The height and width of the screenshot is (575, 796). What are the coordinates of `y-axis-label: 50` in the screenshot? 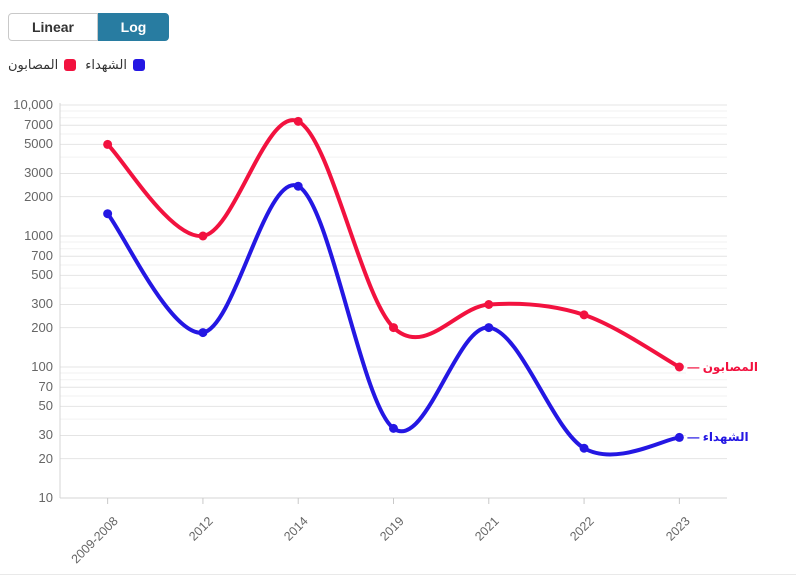 It's located at (45, 406).